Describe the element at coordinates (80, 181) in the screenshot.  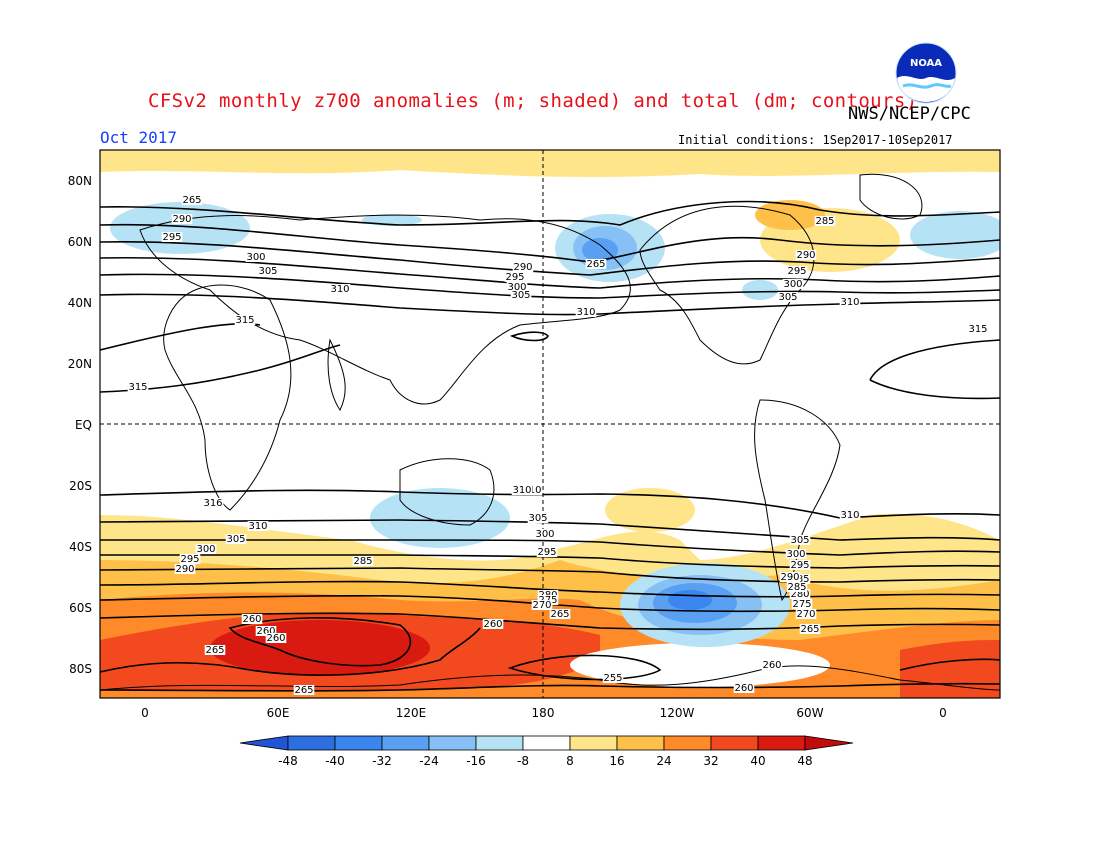
I see `lat-label: 80N` at that location.